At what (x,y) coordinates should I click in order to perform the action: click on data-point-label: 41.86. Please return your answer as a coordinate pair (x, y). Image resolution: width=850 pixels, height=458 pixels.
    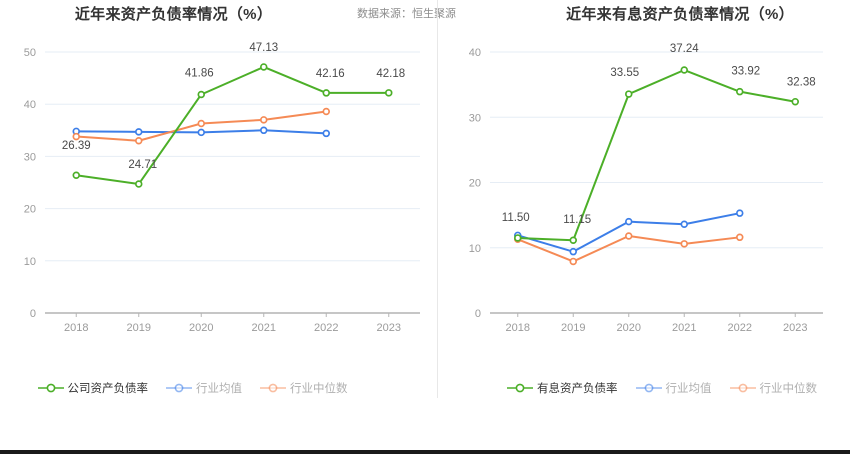
    Looking at the image, I should click on (199, 73).